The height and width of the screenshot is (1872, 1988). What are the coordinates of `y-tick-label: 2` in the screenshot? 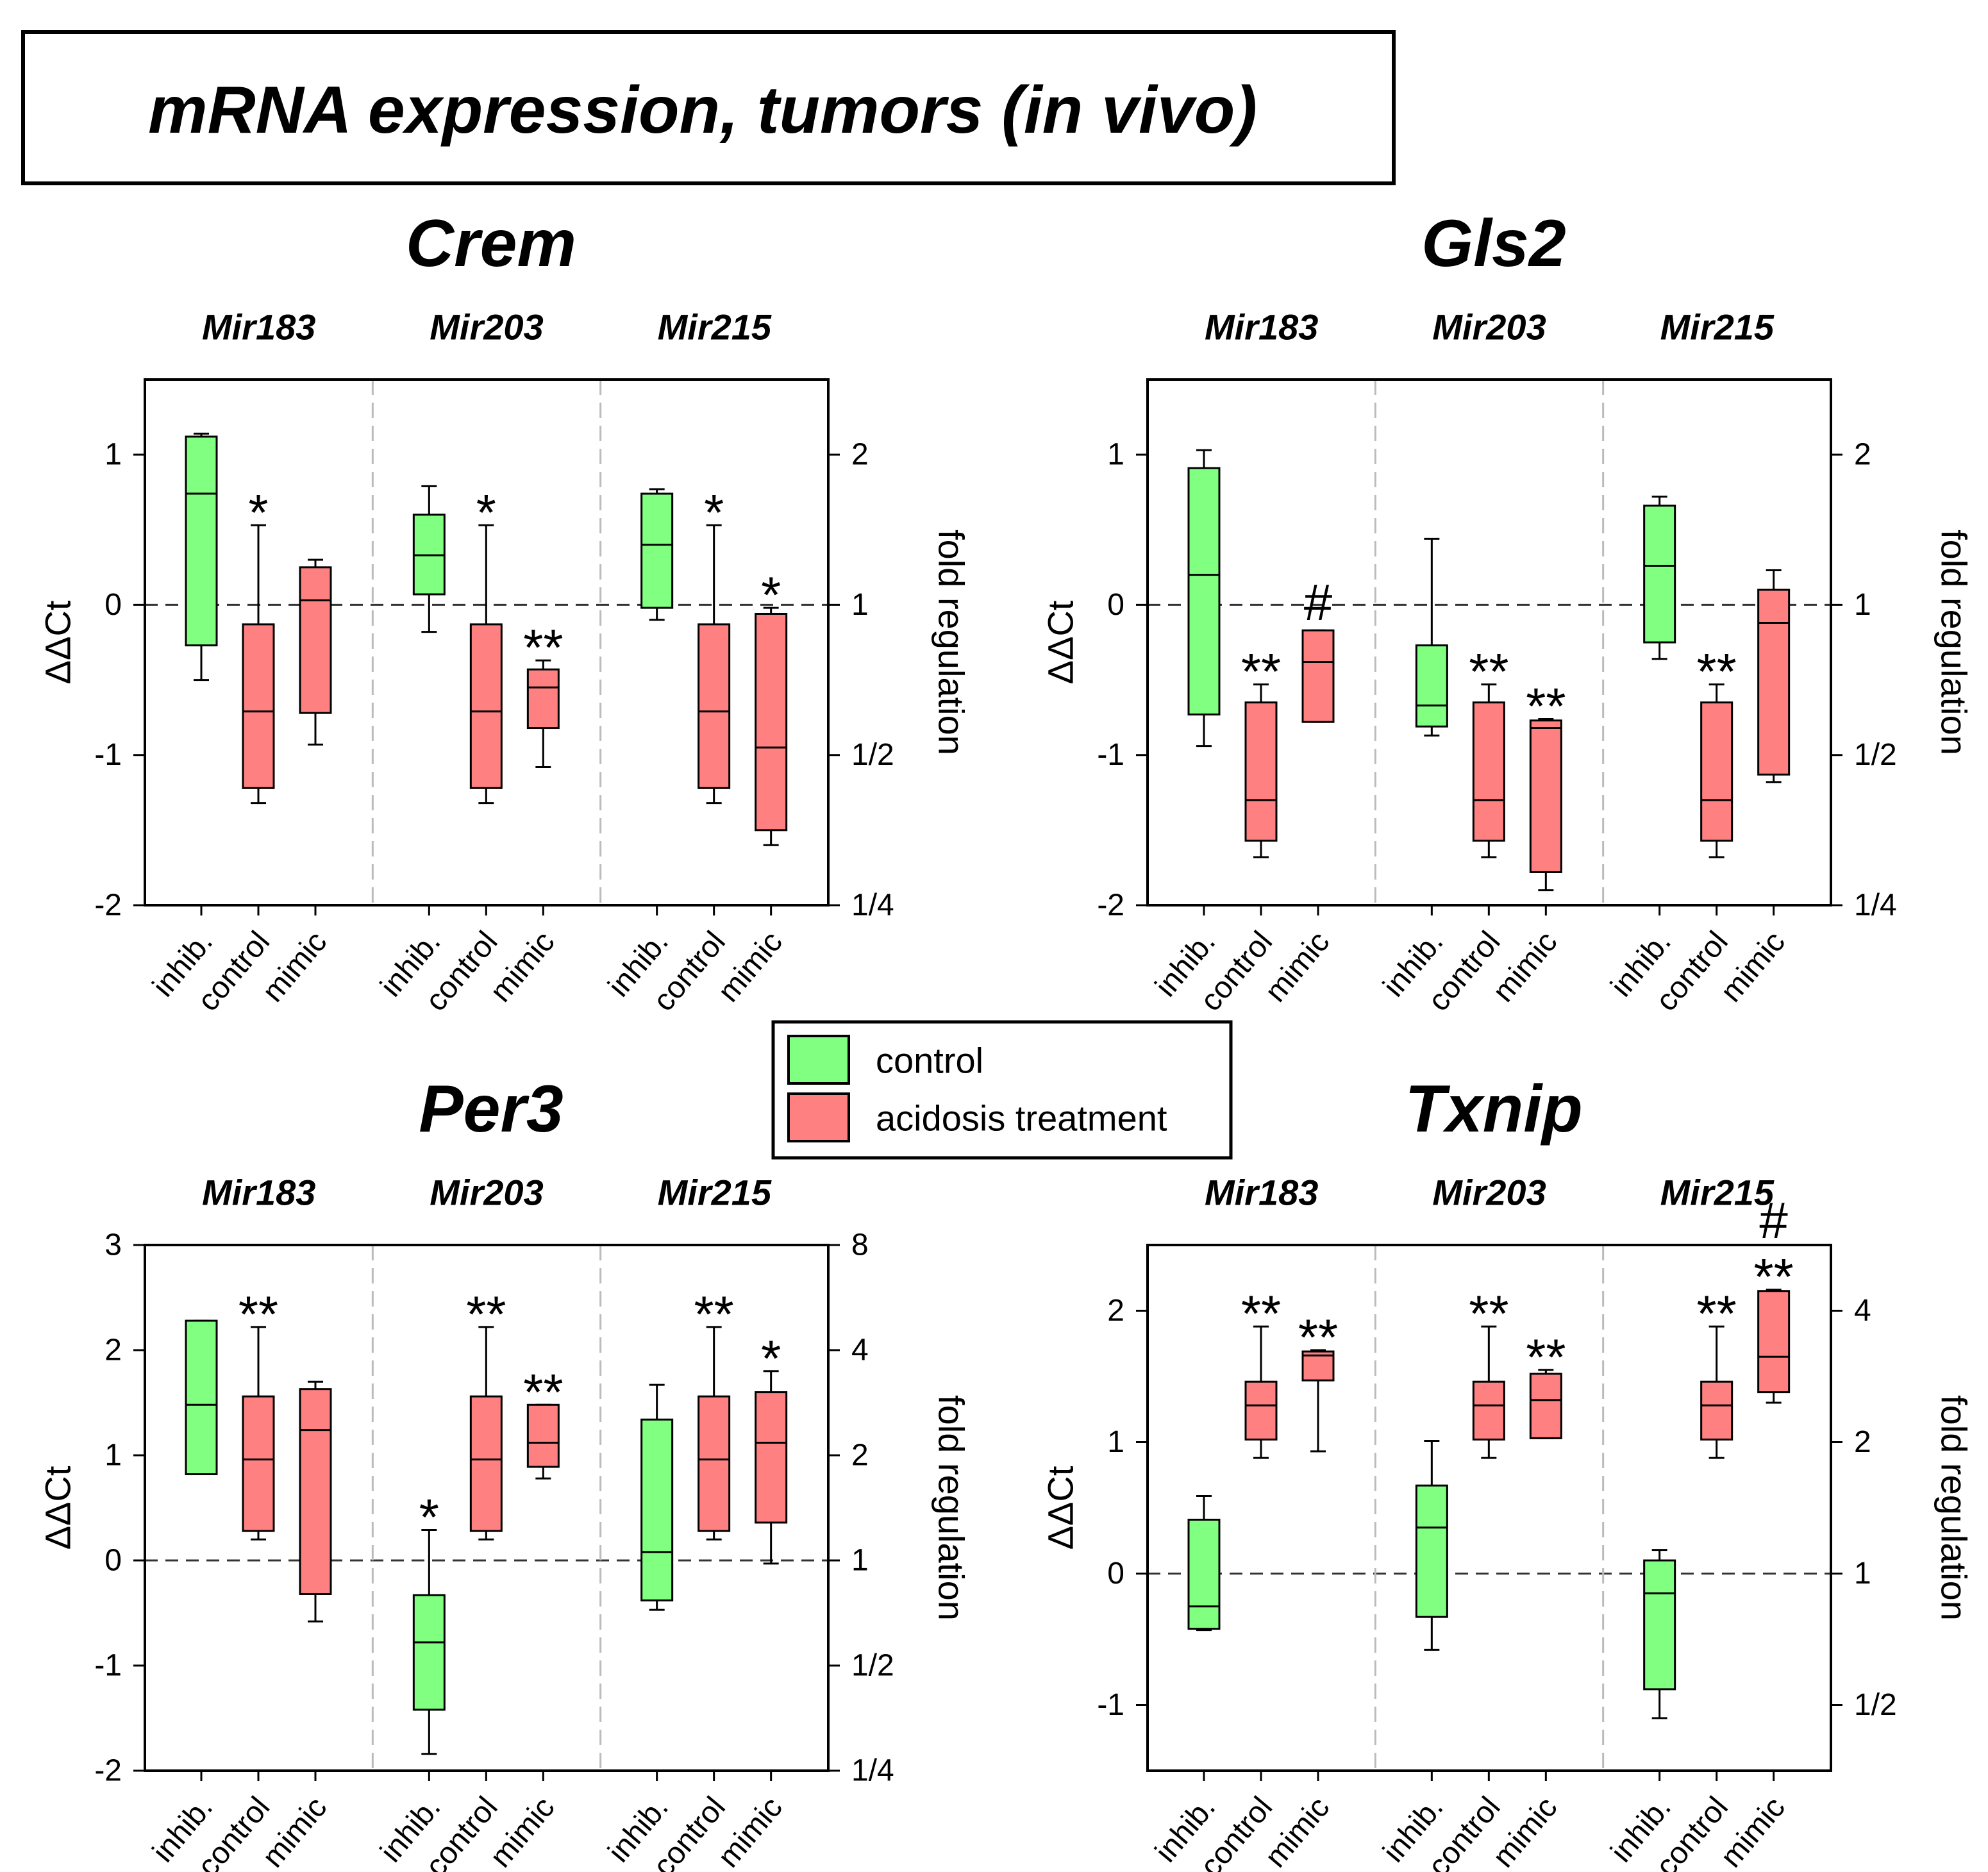 It's located at (1115, 1311).